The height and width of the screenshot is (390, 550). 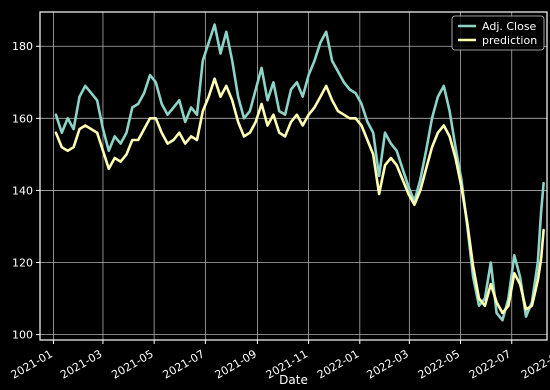 What do you see at coordinates (293, 380) in the screenshot?
I see `x-axis-title: Date` at bounding box center [293, 380].